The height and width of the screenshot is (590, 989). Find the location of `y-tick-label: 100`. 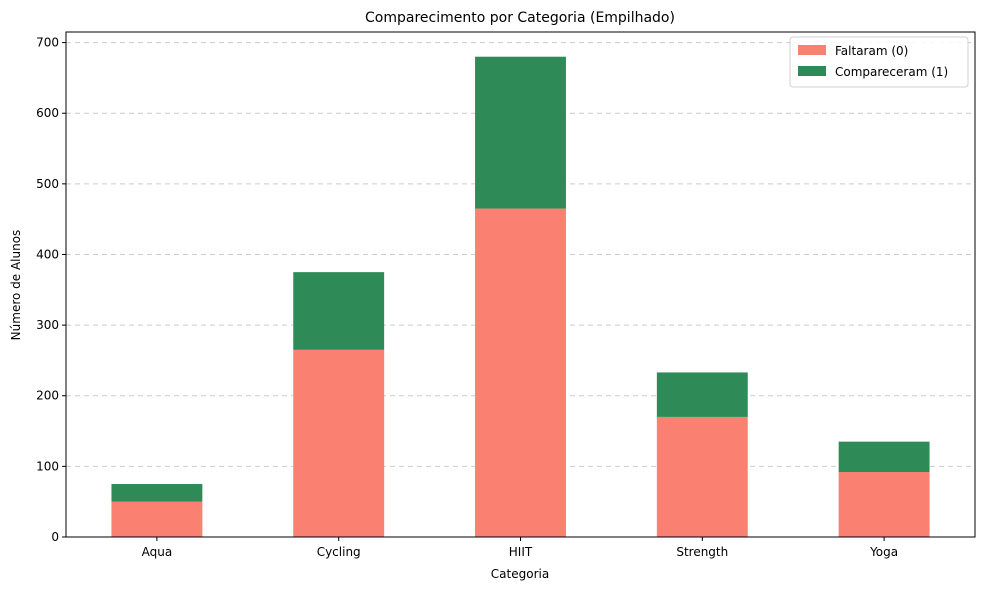

y-tick-label: 100 is located at coordinates (47, 466).